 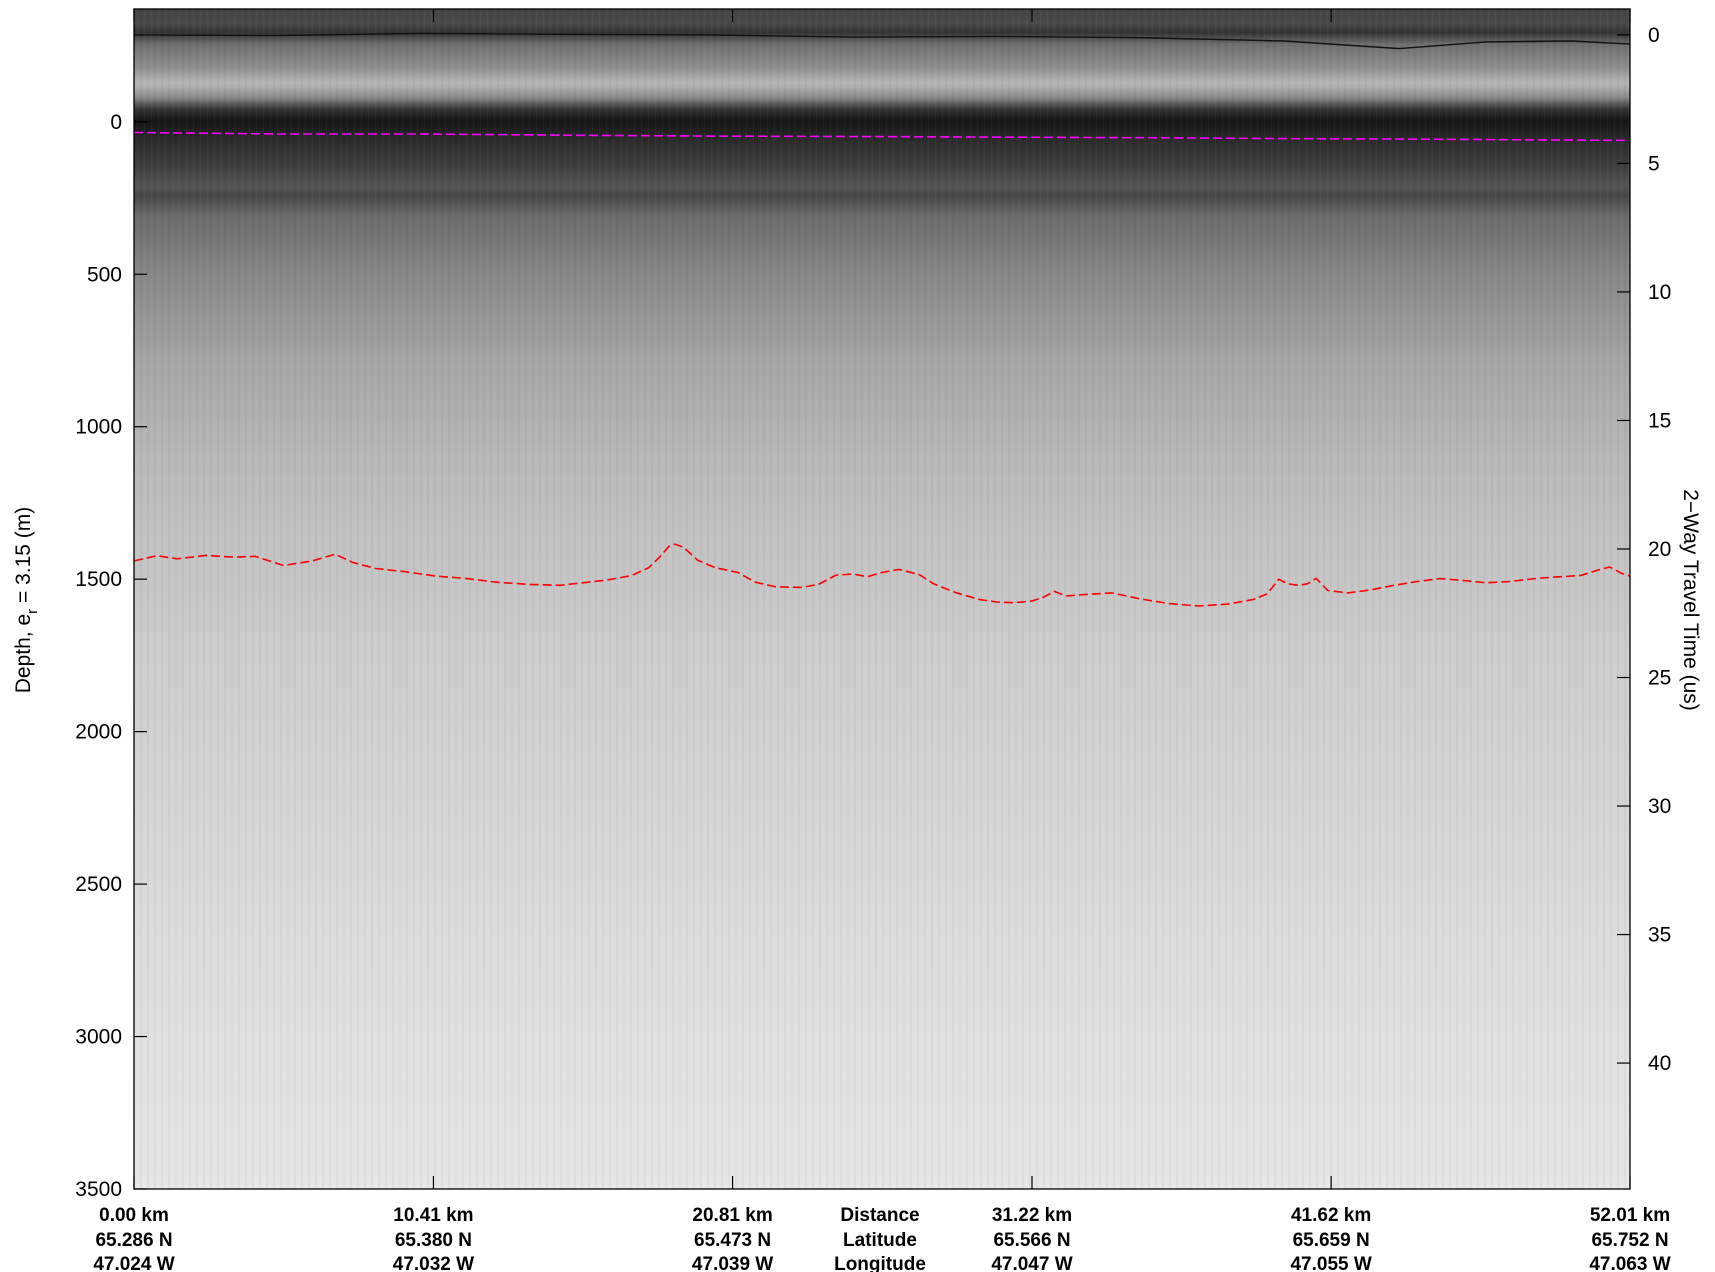 I want to click on left-depth-axis: 0 500 1000 1500 2000 2500 3000 3500, so click(x=111, y=656).